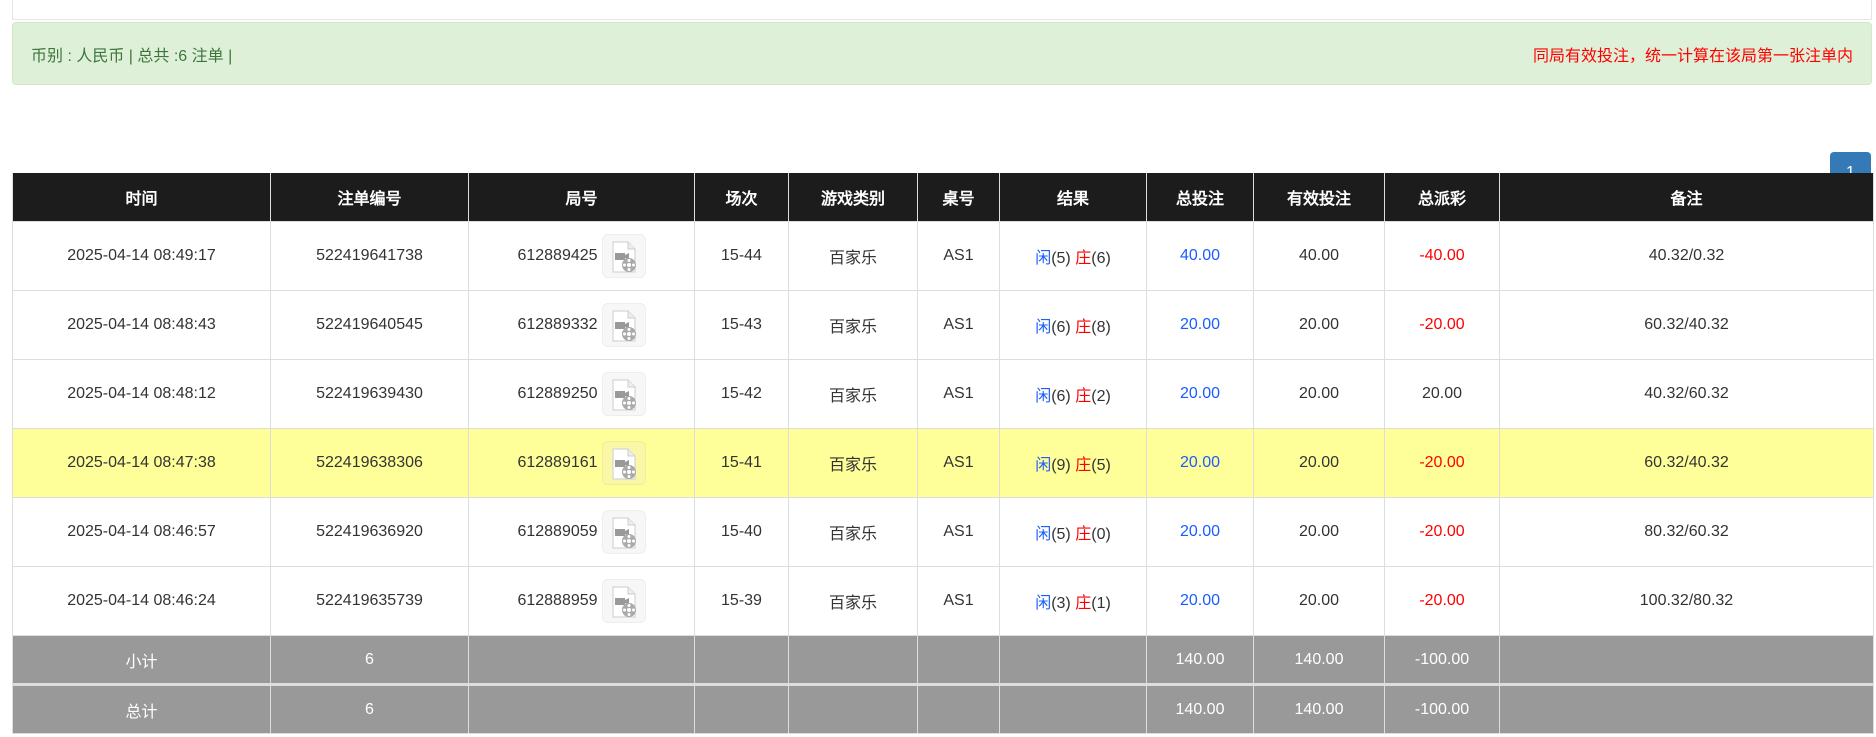 The image size is (1876, 737). Describe the element at coordinates (1061, 603) in the screenshot. I see `player-score: (3)` at that location.